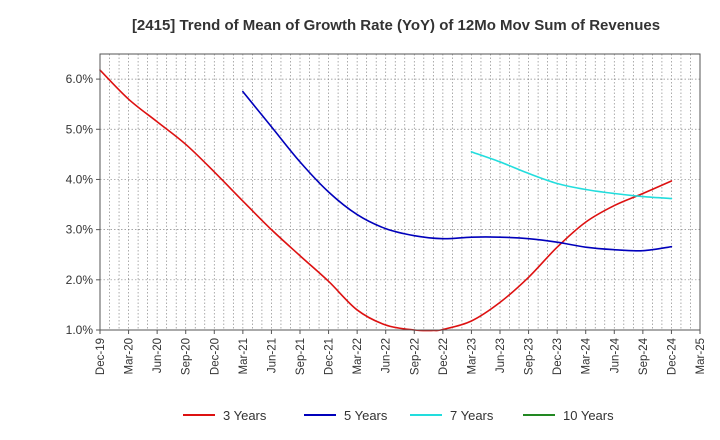 This screenshot has height=440, width=720. What do you see at coordinates (615, 355) in the screenshot?
I see `x-tick-label: Jun-24` at bounding box center [615, 355].